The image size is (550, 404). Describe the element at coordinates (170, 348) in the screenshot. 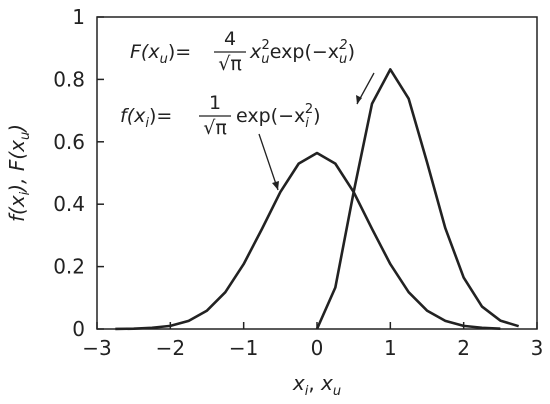

I see `x-tick-label: −2` at that location.